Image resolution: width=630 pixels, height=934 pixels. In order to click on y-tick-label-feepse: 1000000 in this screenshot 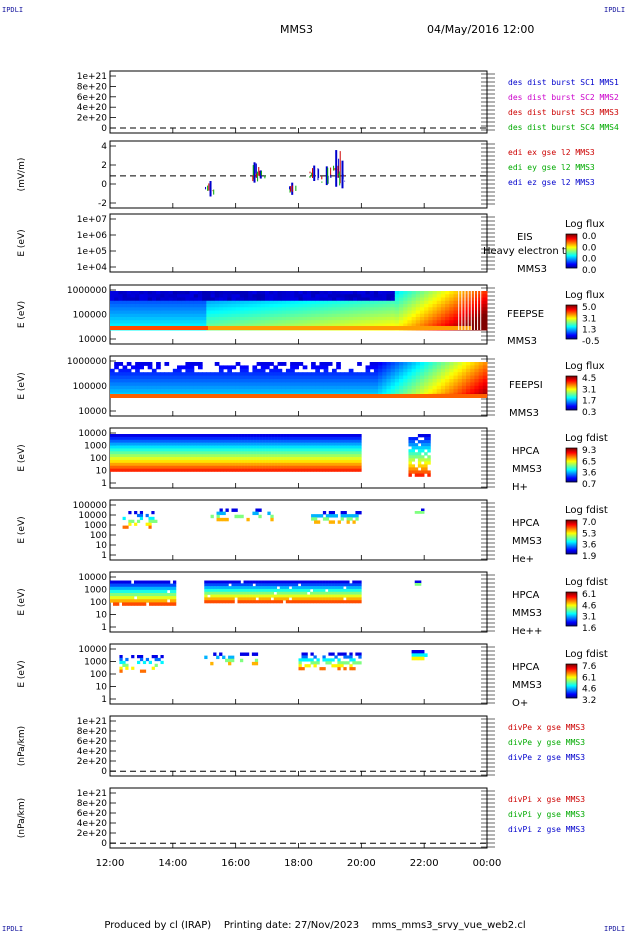, I will do `click(87, 291)`.